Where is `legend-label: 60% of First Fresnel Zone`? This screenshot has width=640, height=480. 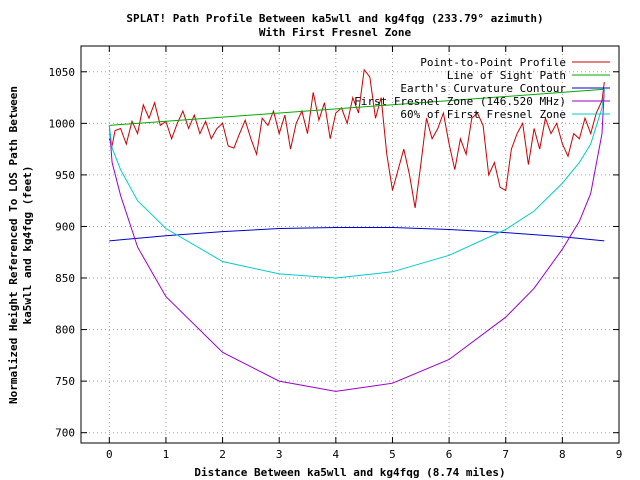 legend-label: 60% of First Fresnel Zone is located at coordinates (483, 114).